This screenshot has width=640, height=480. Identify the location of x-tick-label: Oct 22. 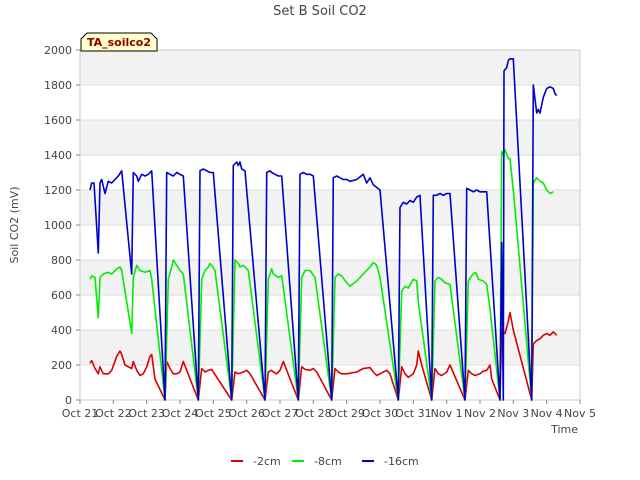
(113, 413).